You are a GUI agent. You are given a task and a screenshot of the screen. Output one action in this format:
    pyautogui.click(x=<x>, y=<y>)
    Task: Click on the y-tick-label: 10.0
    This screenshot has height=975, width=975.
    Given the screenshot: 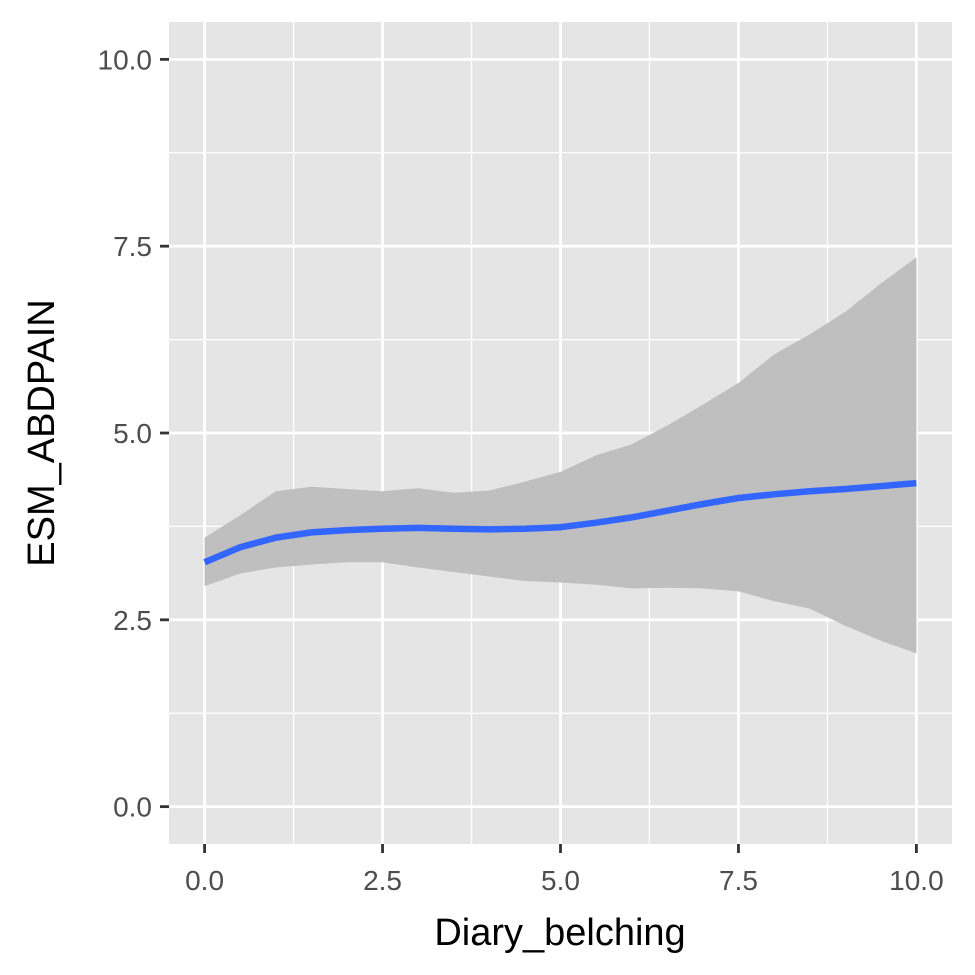 What is the action you would take?
    pyautogui.click(x=125, y=59)
    